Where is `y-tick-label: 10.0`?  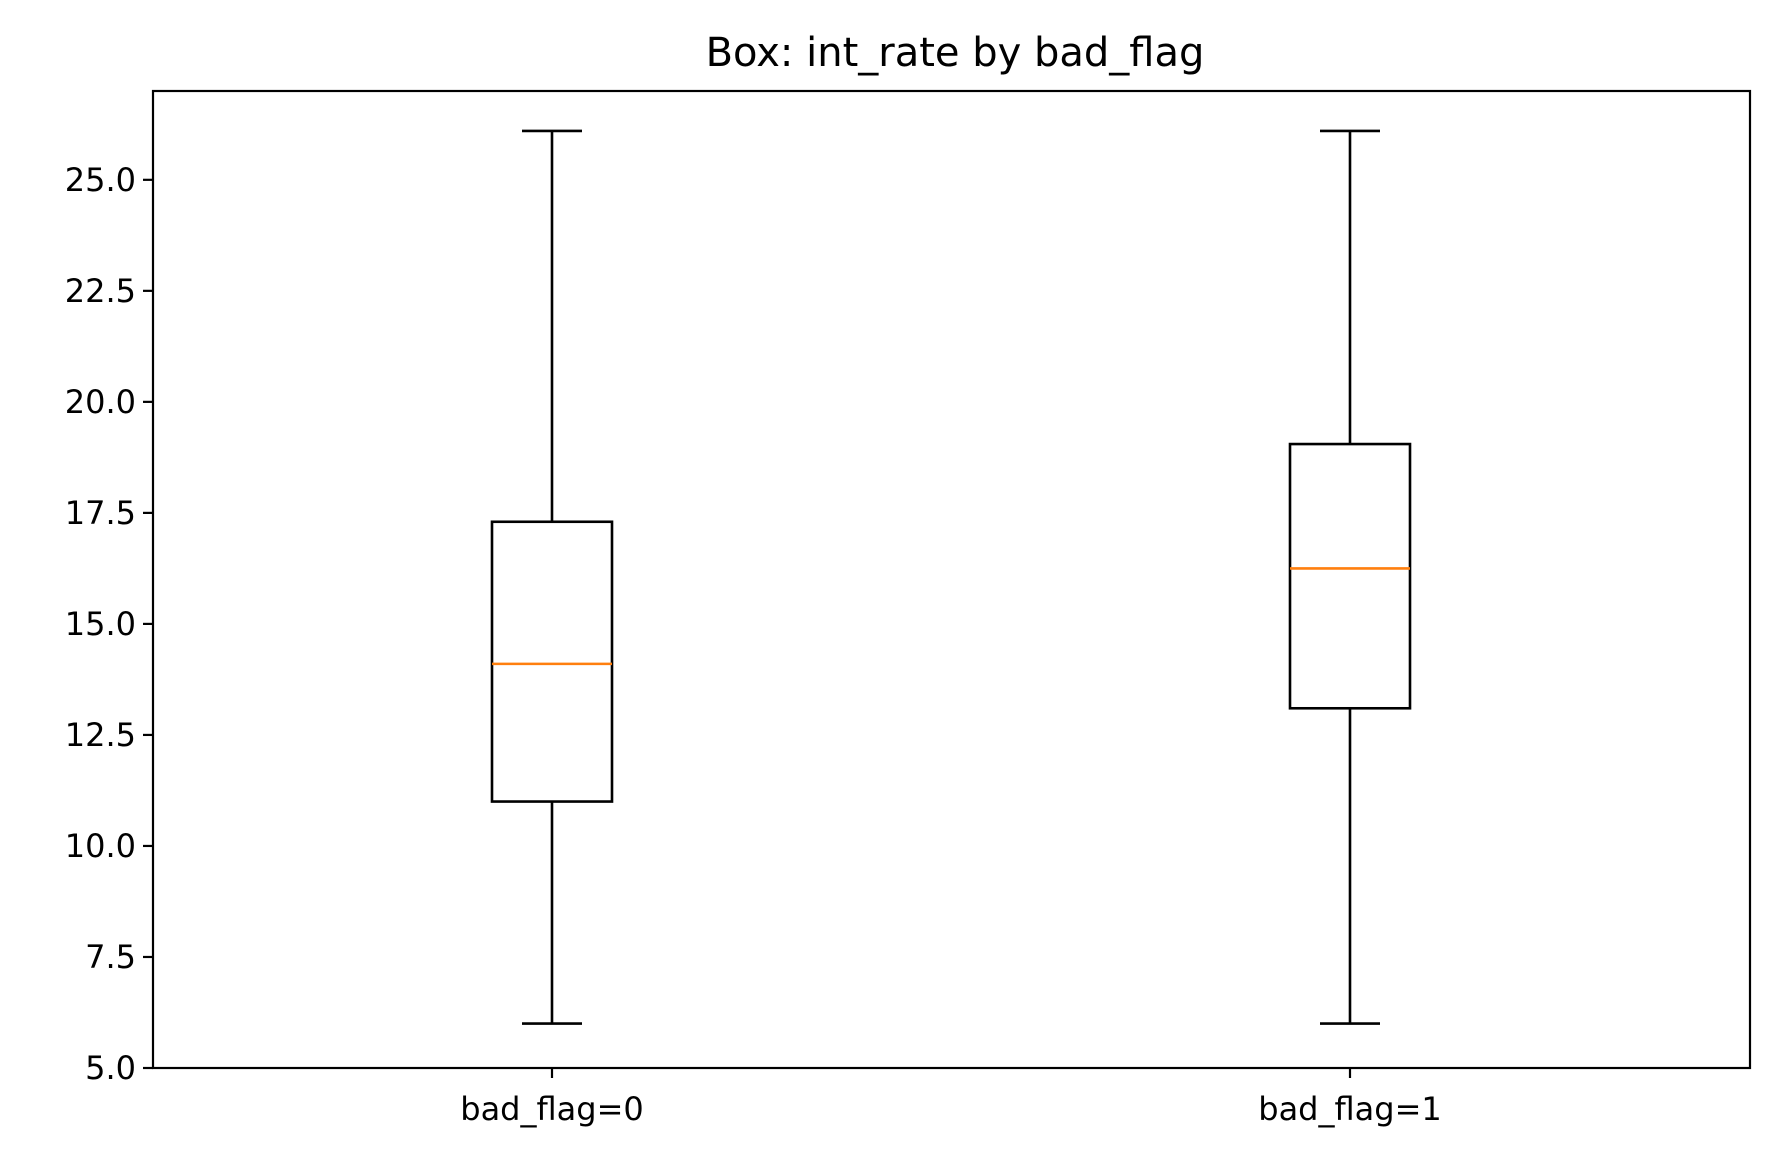 y-tick-label: 10.0 is located at coordinates (100, 846).